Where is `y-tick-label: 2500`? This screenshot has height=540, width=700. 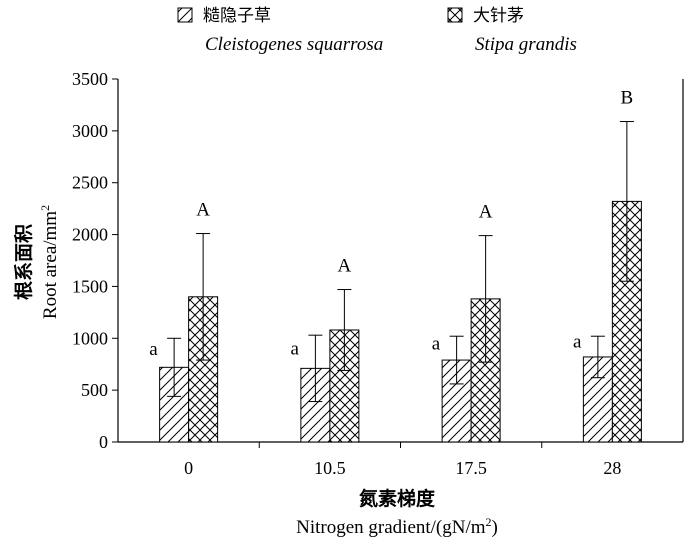
y-tick-label: 2500 is located at coordinates (90, 183).